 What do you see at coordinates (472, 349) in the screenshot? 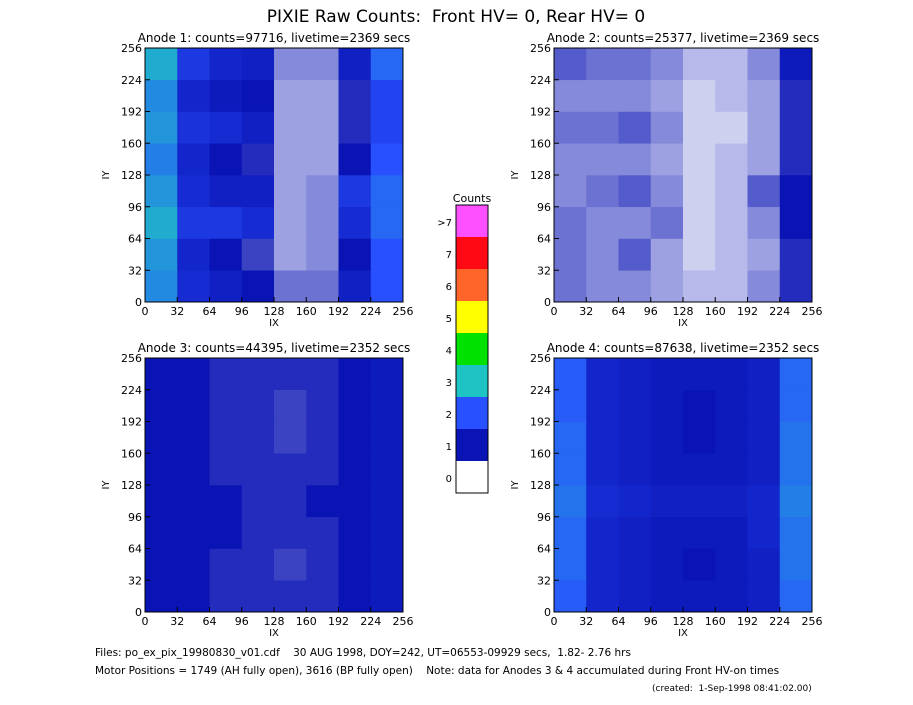
I see `colorbar-frame` at bounding box center [472, 349].